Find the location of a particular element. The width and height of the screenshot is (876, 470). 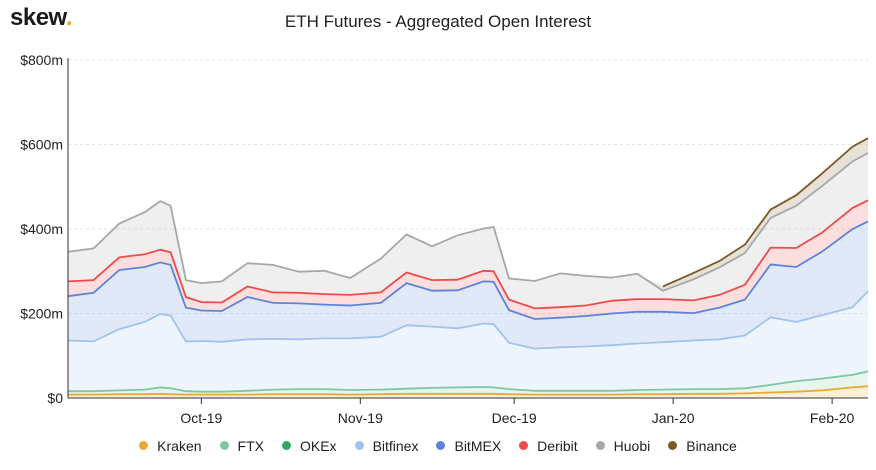

y-tick-label: $200m is located at coordinates (41, 314).